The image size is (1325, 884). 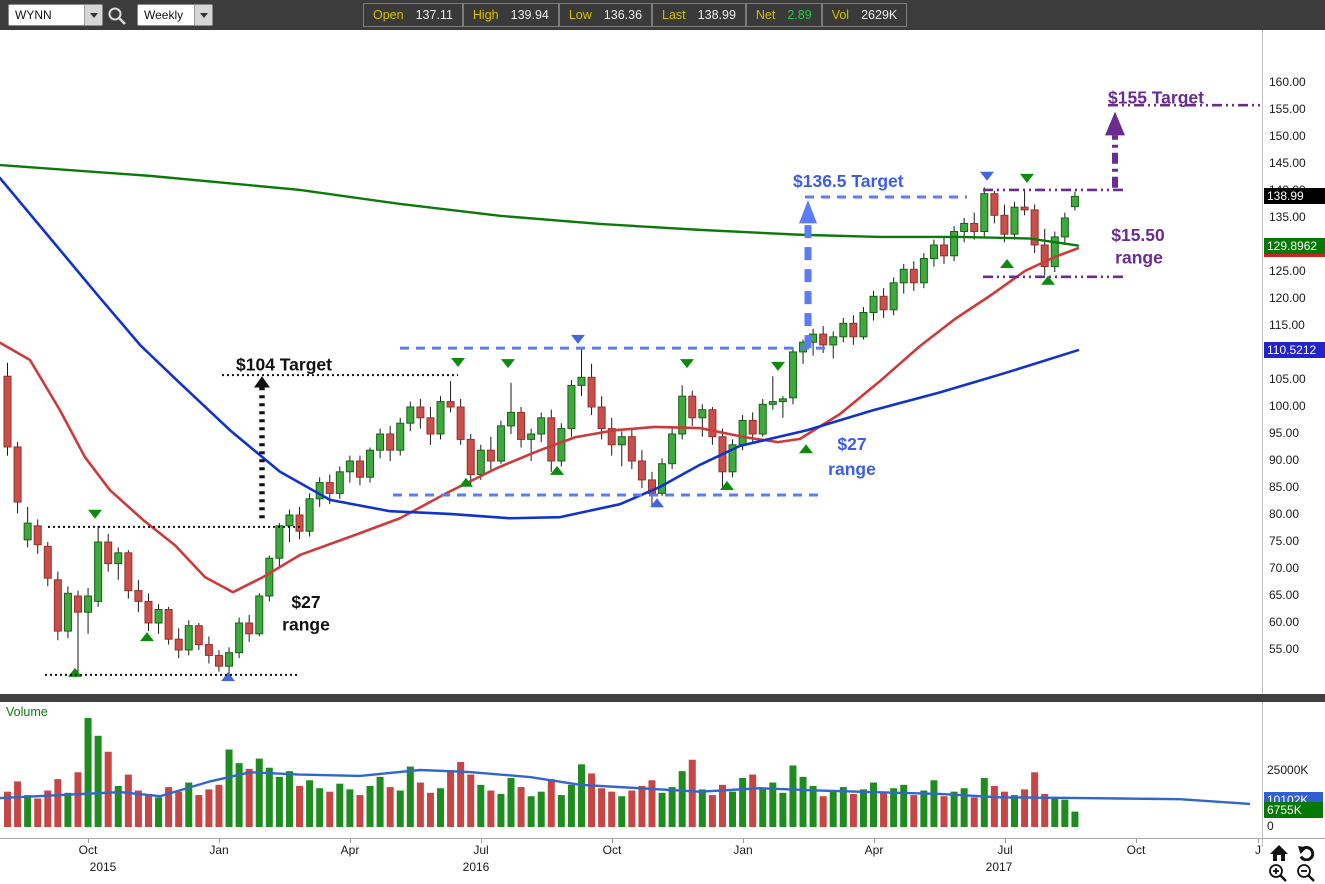 I want to click on time-axis: Oct Jan Apr Jul Oct Jan Apr Jul Oct J 2015 2016 2017, so click(x=662, y=861).